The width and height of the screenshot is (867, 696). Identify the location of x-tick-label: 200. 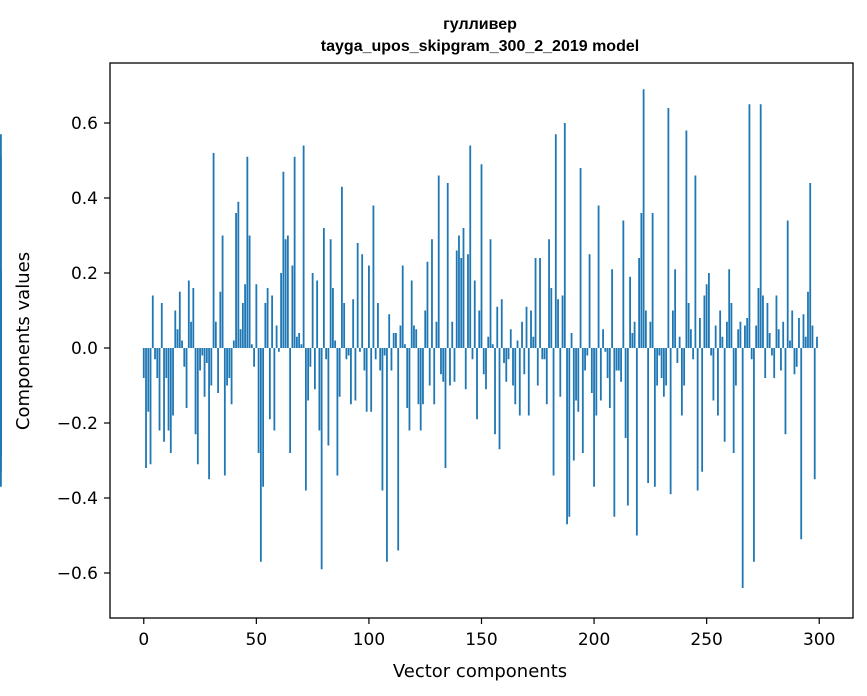
(594, 640).